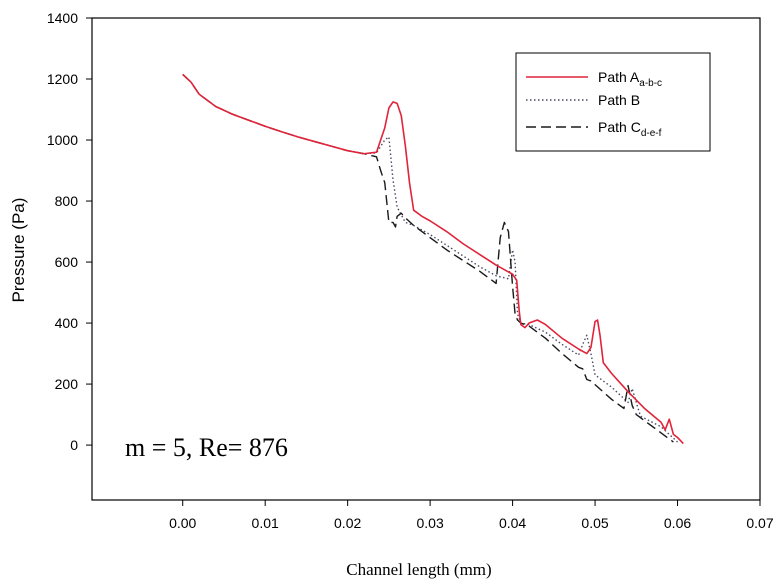 Image resolution: width=780 pixels, height=583 pixels. What do you see at coordinates (62, 140) in the screenshot?
I see `y-tick-label: 1000` at bounding box center [62, 140].